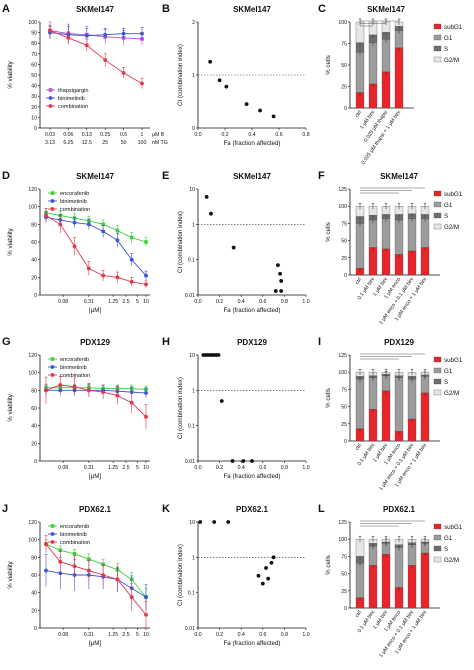  What do you see at coordinates (73, 368) in the screenshot?
I see `legend-label-binimetinib: binimetinib` at bounding box center [73, 368].